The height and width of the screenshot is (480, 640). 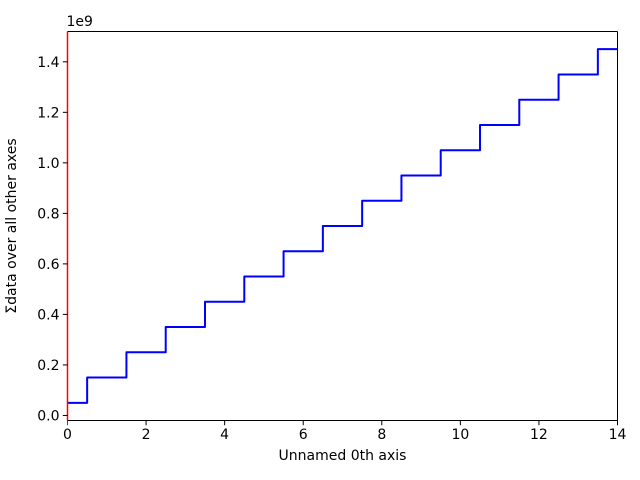 I want to click on x-tick-label: 12, so click(x=539, y=435).